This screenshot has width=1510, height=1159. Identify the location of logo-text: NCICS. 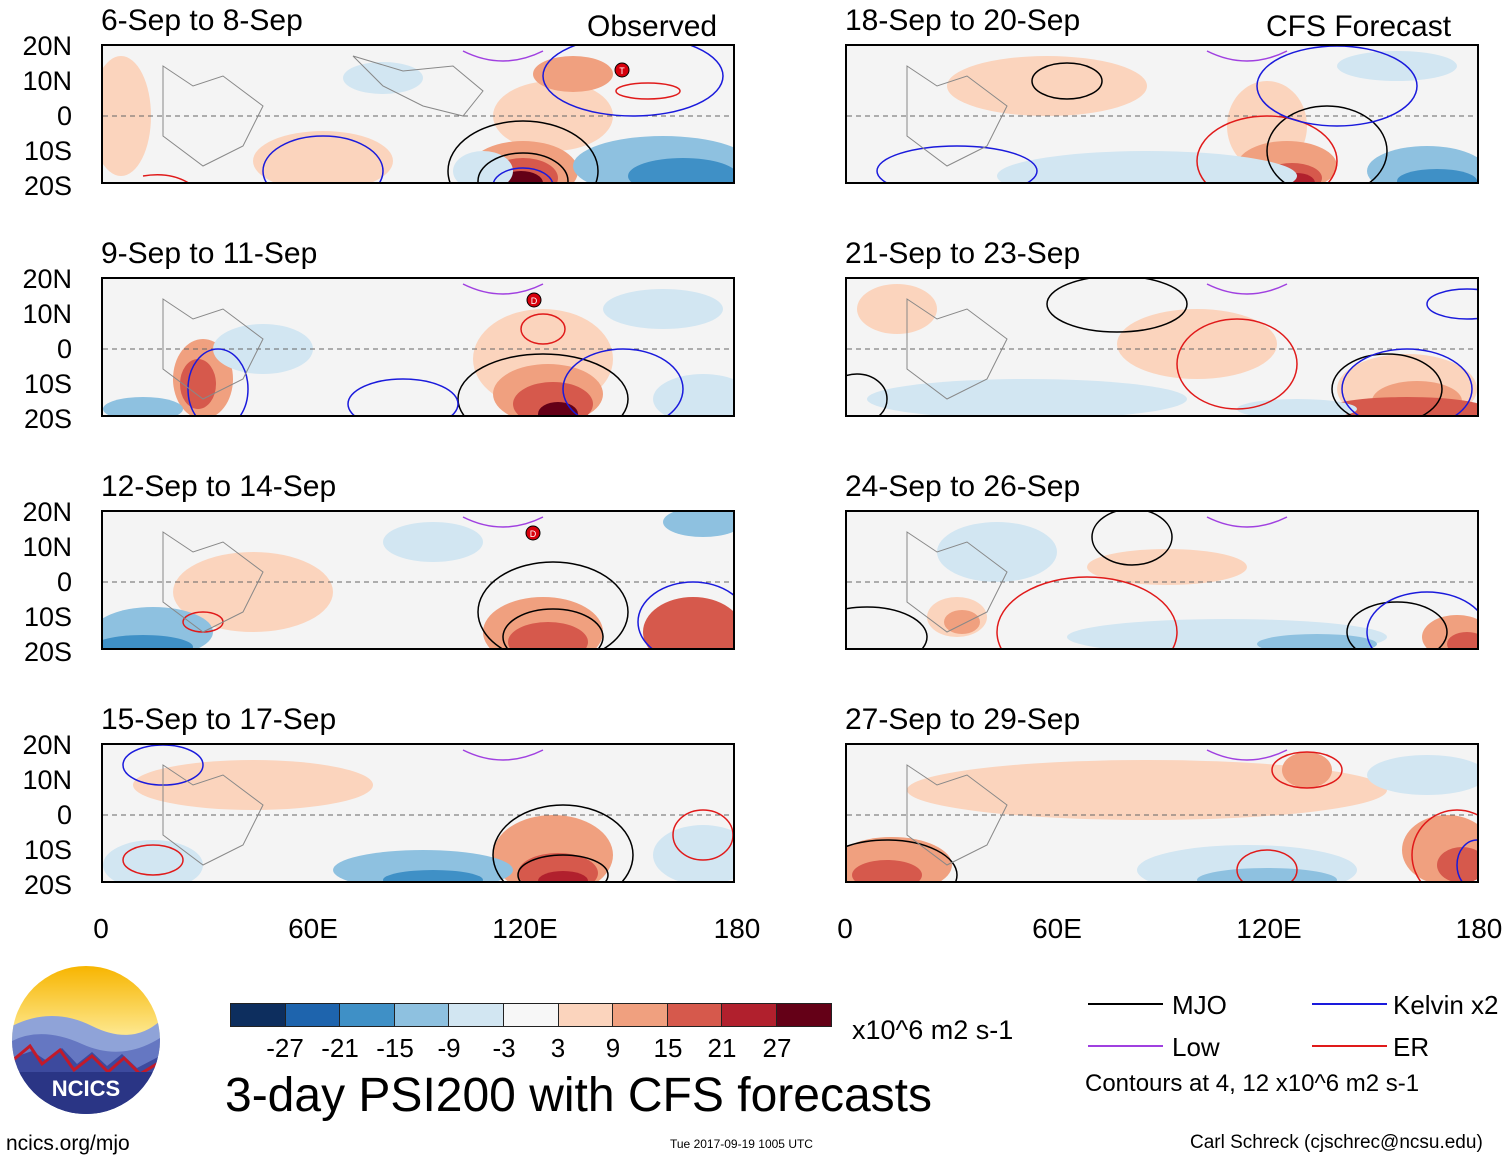
(86, 1088).